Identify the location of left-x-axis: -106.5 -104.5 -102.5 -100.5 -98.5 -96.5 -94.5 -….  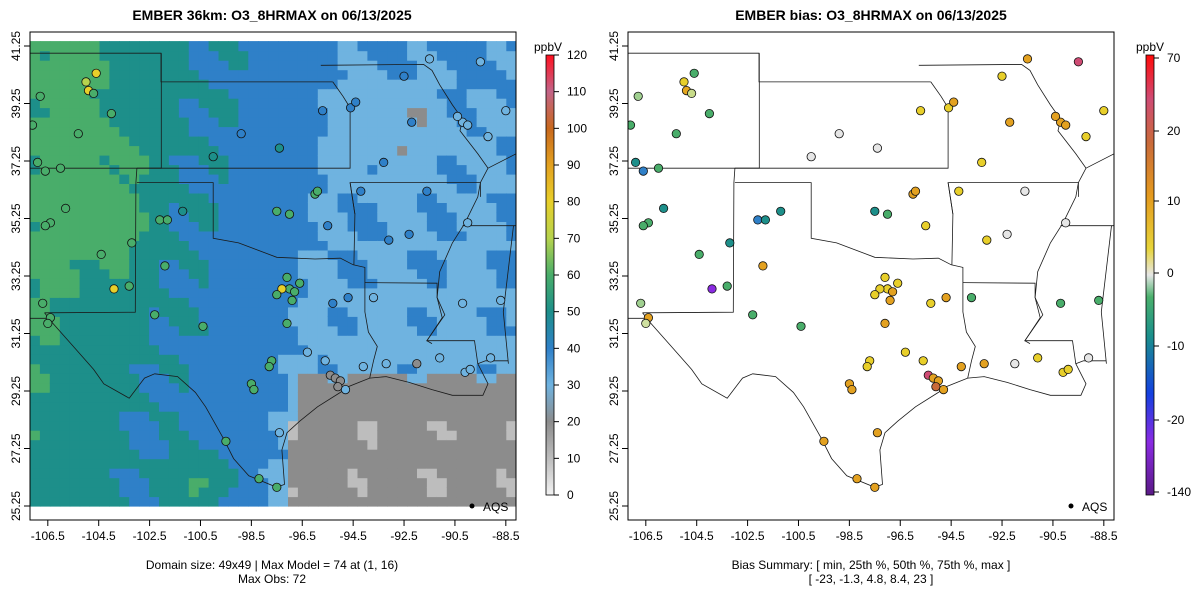
(275, 531).